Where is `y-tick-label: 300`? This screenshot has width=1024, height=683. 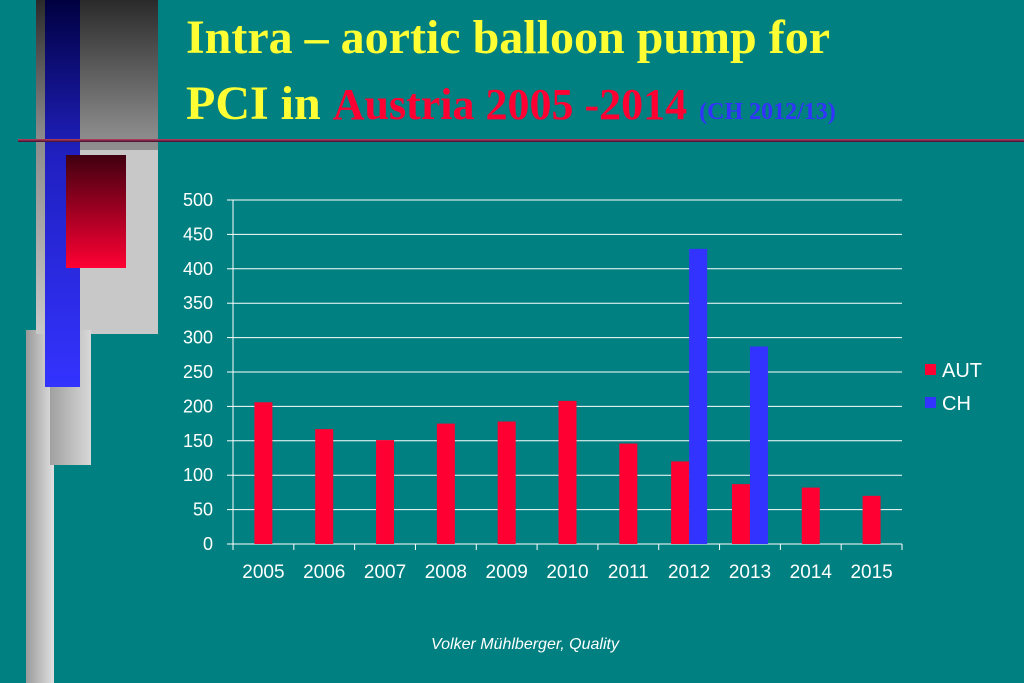 y-tick-label: 300 is located at coordinates (198, 338).